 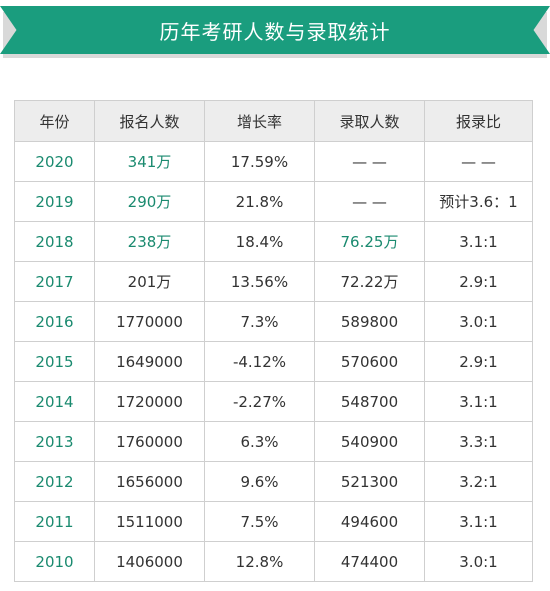 I want to click on table-row: 2017 201万 13.56% 72.22万 2.9:1, so click(x=273, y=281).